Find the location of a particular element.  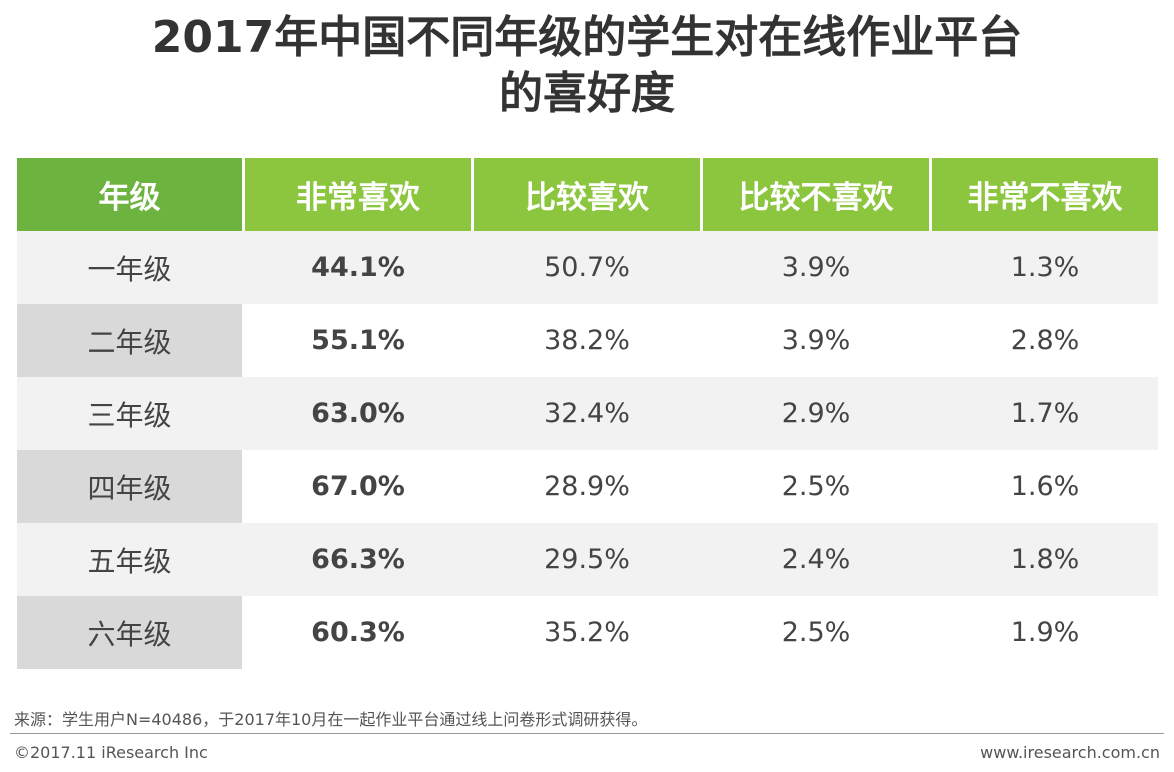

table-cell: 1.7% is located at coordinates (1043, 413).